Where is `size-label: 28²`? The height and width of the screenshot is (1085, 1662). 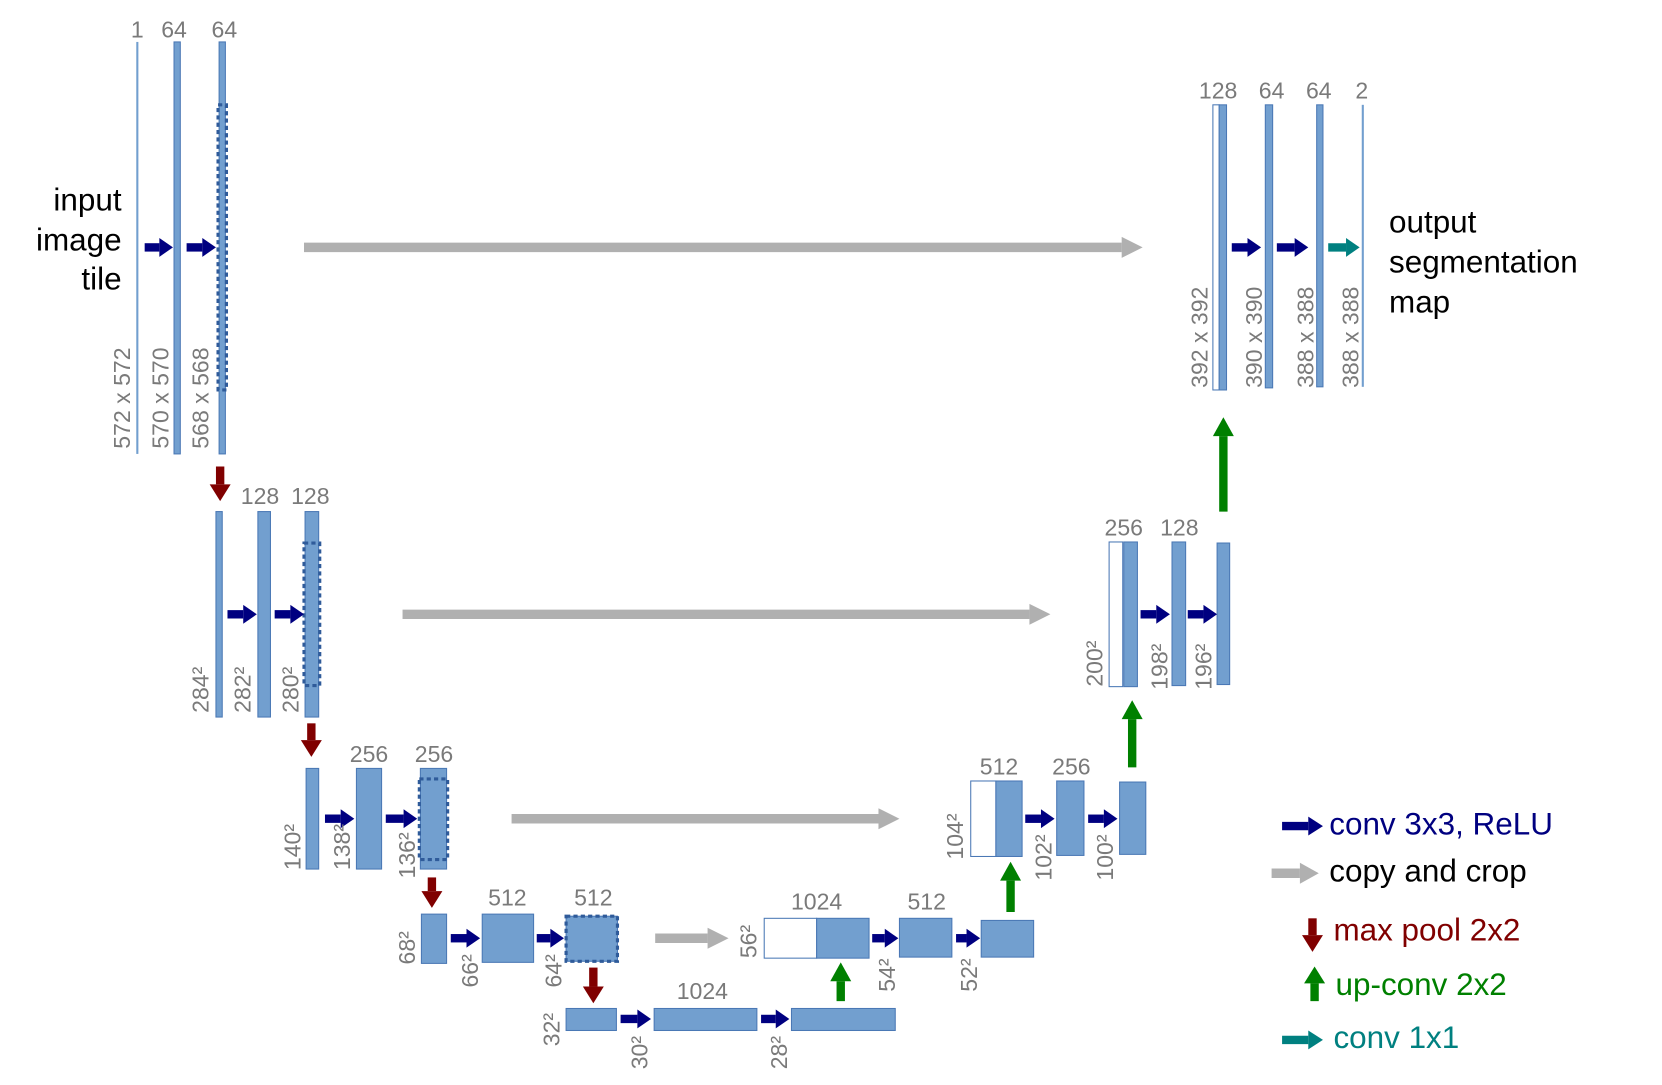
size-label: 28² is located at coordinates (779, 1053).